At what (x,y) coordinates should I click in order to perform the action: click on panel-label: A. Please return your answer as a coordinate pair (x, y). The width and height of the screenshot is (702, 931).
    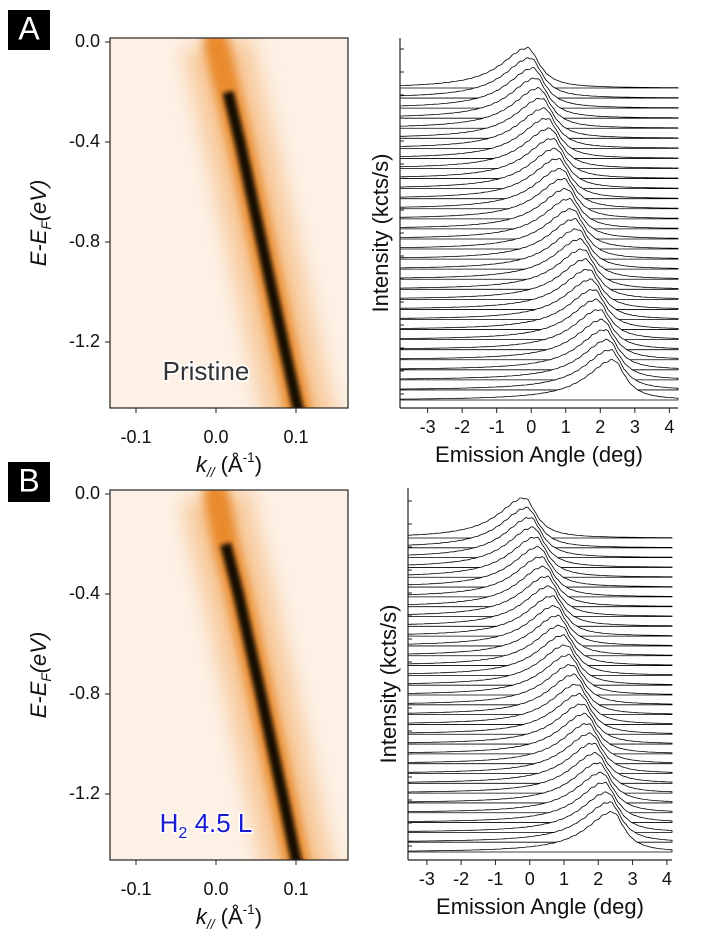
    Looking at the image, I should click on (29, 28).